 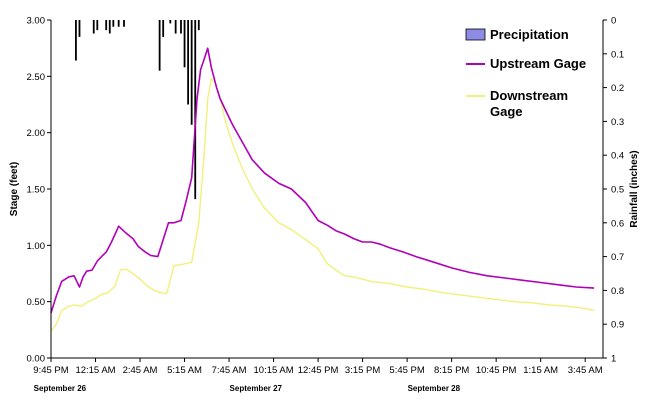 What do you see at coordinates (617, 325) in the screenshot?
I see `y2-tick-label: 0.9` at bounding box center [617, 325].